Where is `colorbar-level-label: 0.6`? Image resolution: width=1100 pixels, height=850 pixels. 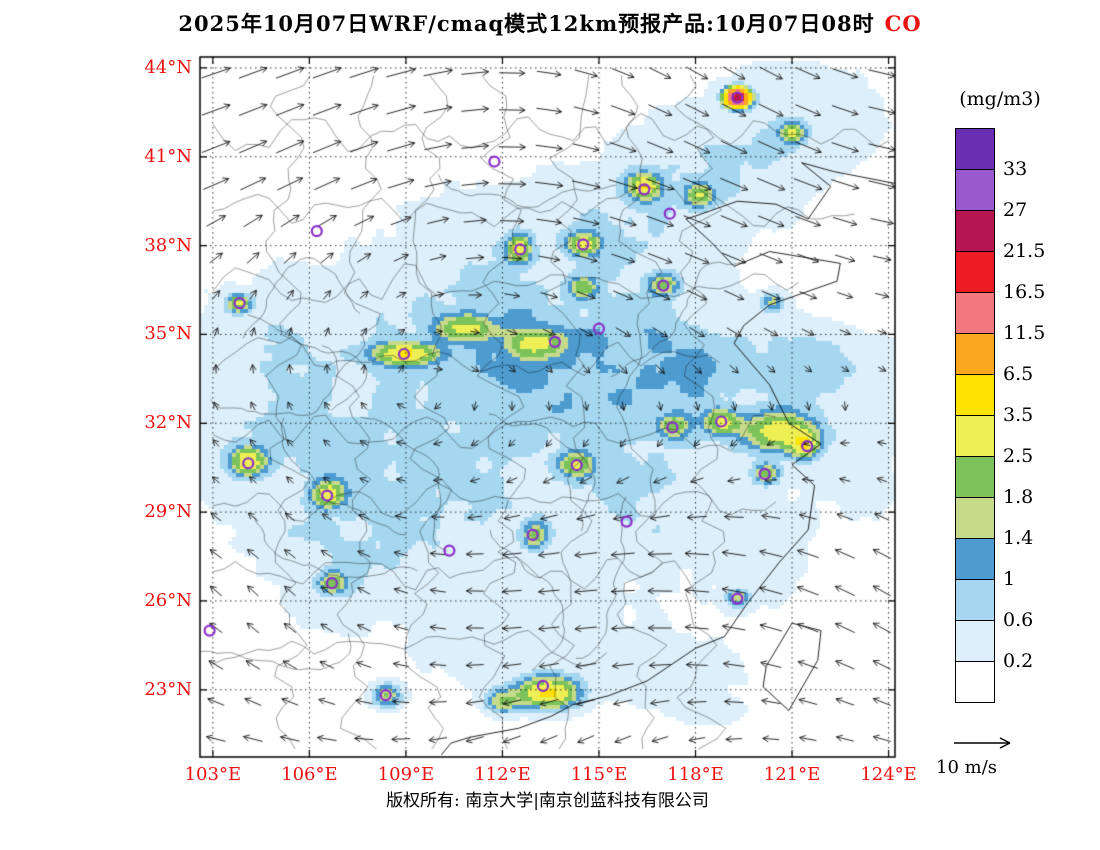
colorbar-level-label: 0.6 is located at coordinates (1018, 620).